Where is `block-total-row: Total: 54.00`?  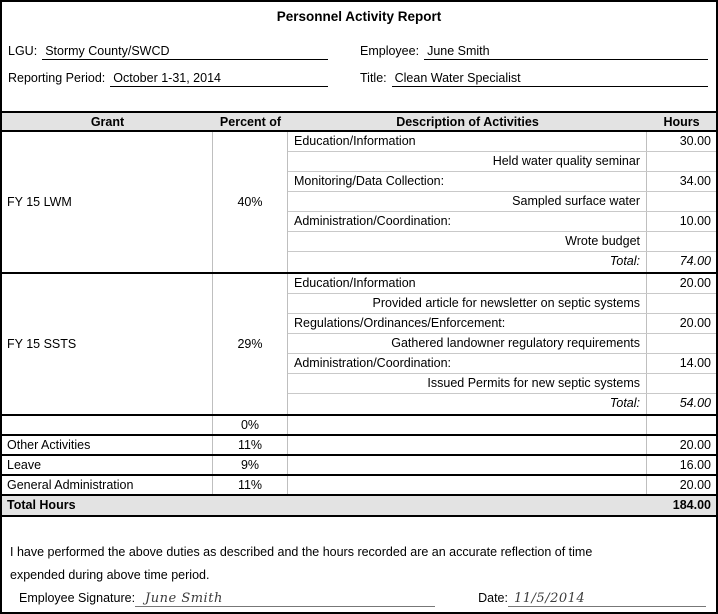 block-total-row: Total: 54.00 is located at coordinates (502, 404).